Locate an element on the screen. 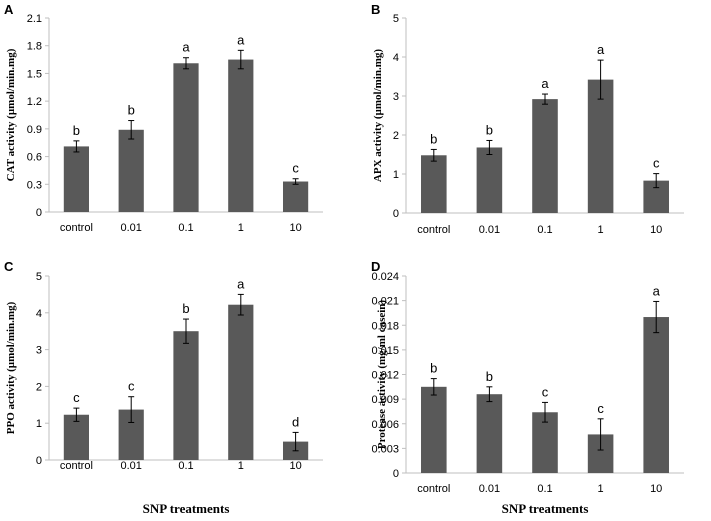 This screenshot has height=521, width=711. y-axis-title: Protease activity (mg/ml casein) is located at coordinates (382, 375).